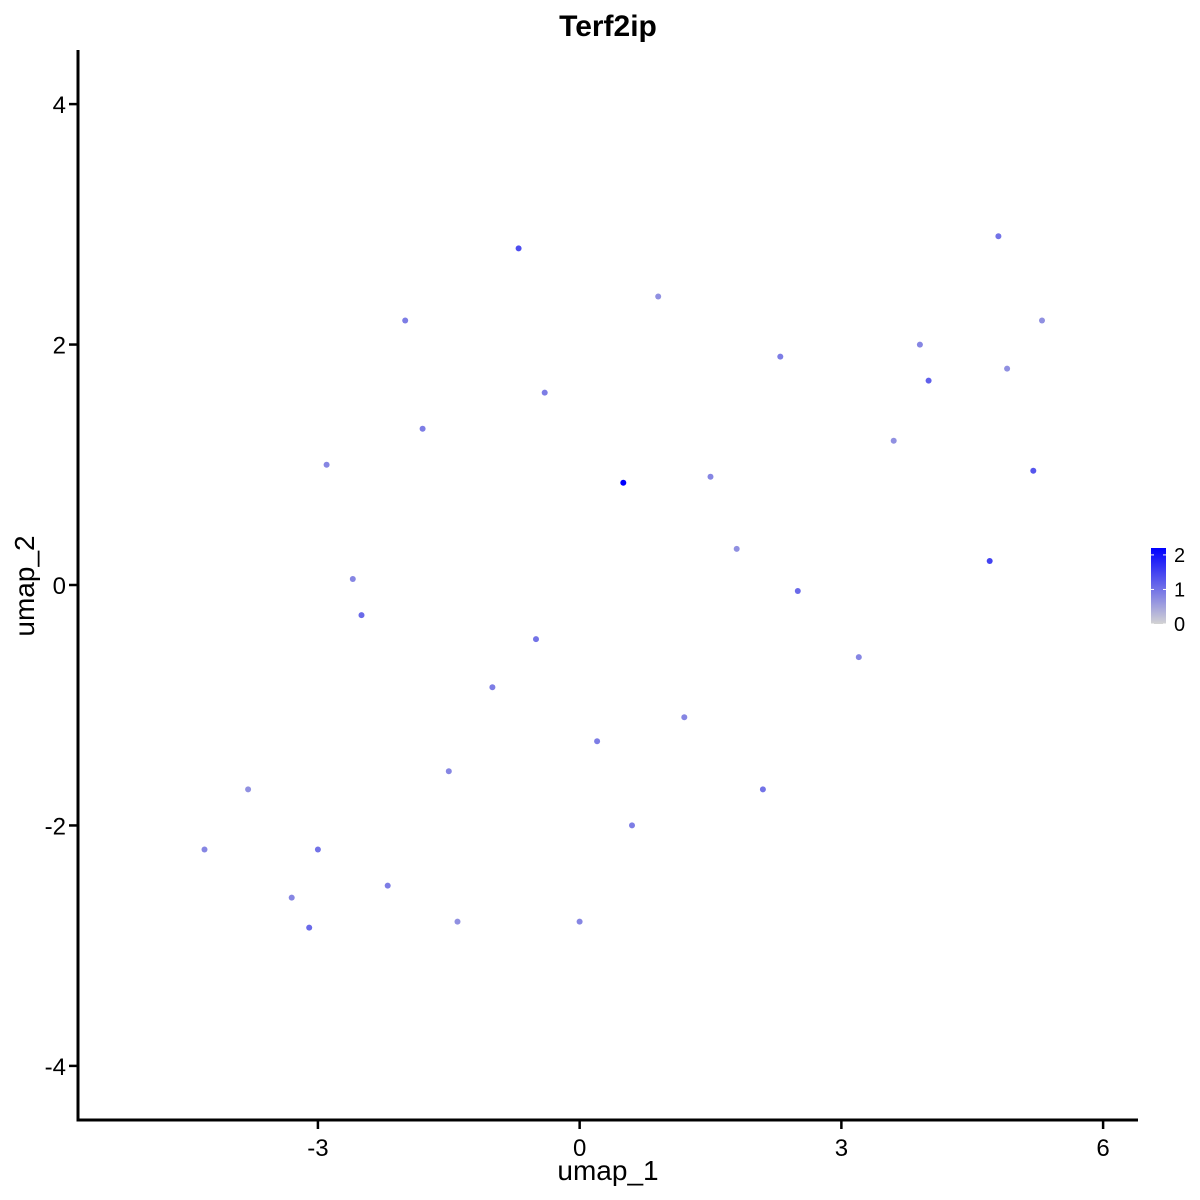 This screenshot has height=1200, width=1200. What do you see at coordinates (708, 1141) in the screenshot?
I see `x-axis-ticks: -3 0 3 6` at bounding box center [708, 1141].